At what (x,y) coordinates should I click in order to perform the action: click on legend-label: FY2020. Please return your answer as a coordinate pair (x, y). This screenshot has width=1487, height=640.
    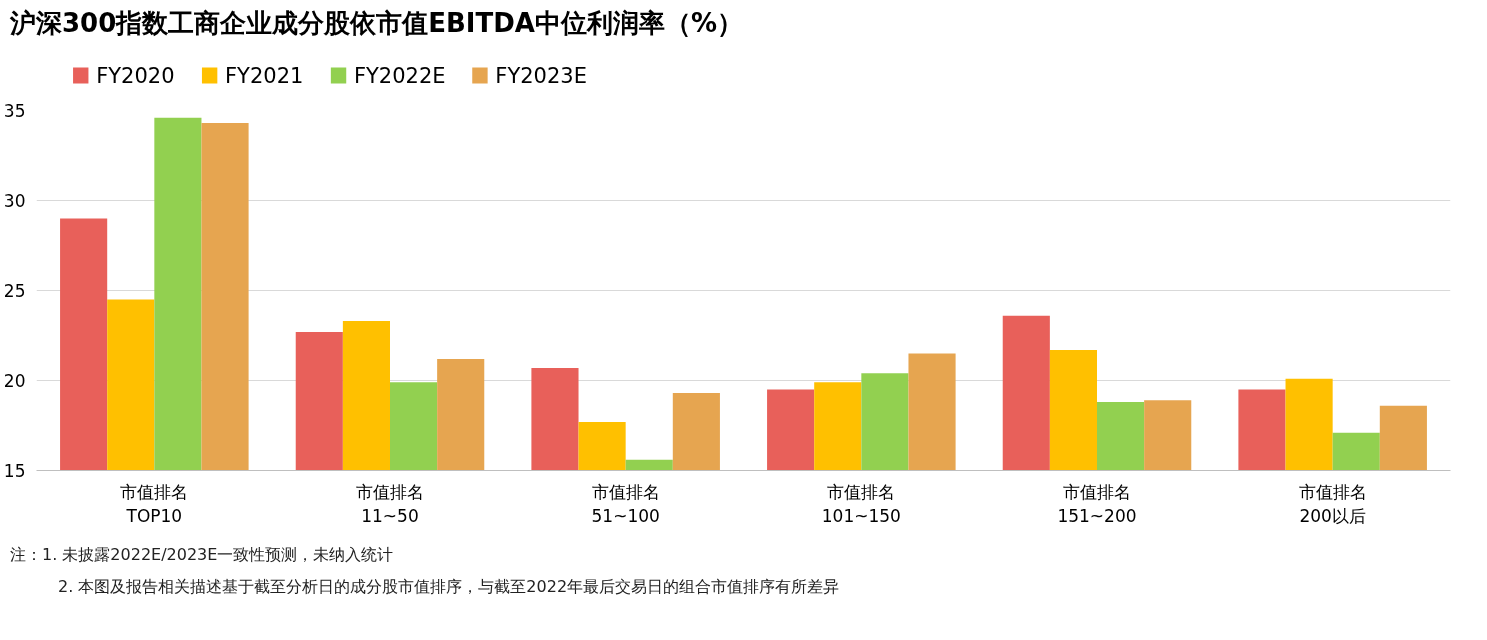
    Looking at the image, I should click on (135, 75).